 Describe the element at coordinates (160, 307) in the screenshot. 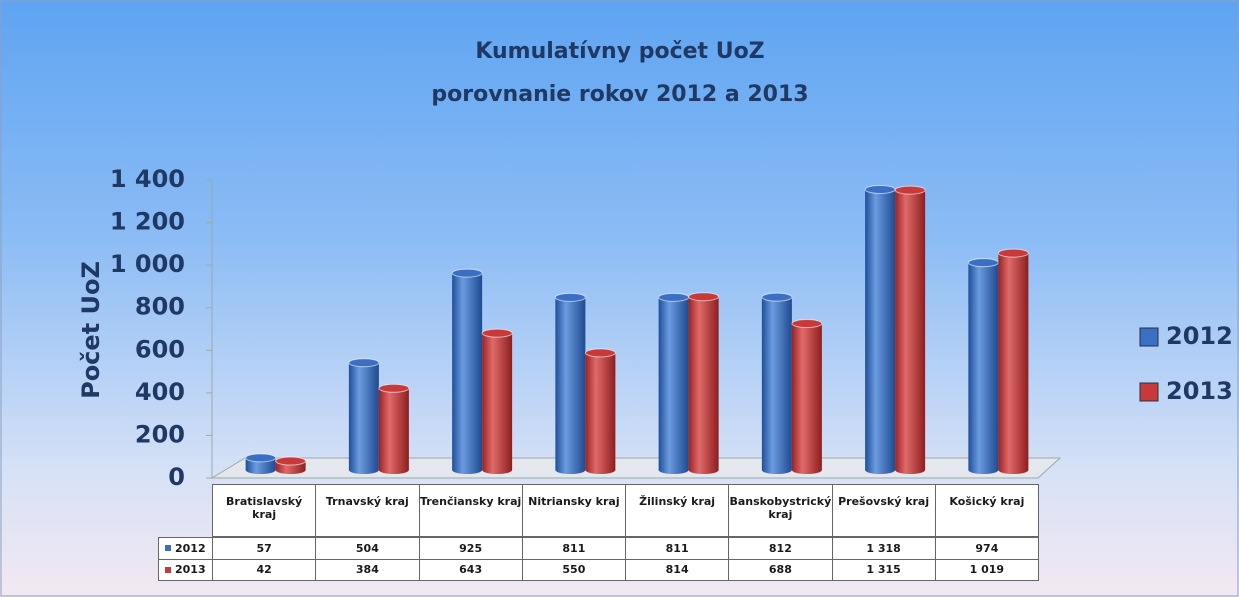

I see `y-tick-label: 800` at that location.